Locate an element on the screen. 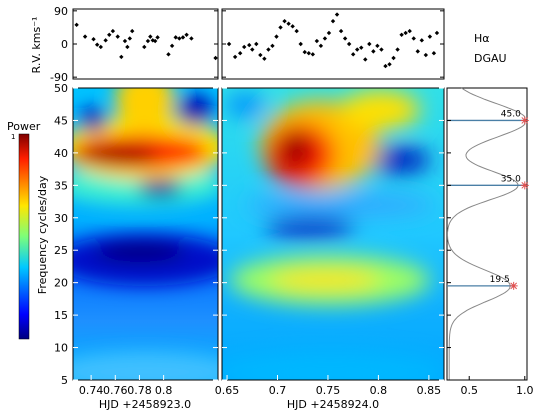 The image size is (534, 415). periodogram-mid-xtick-label: 0.75 is located at coordinates (328, 390).